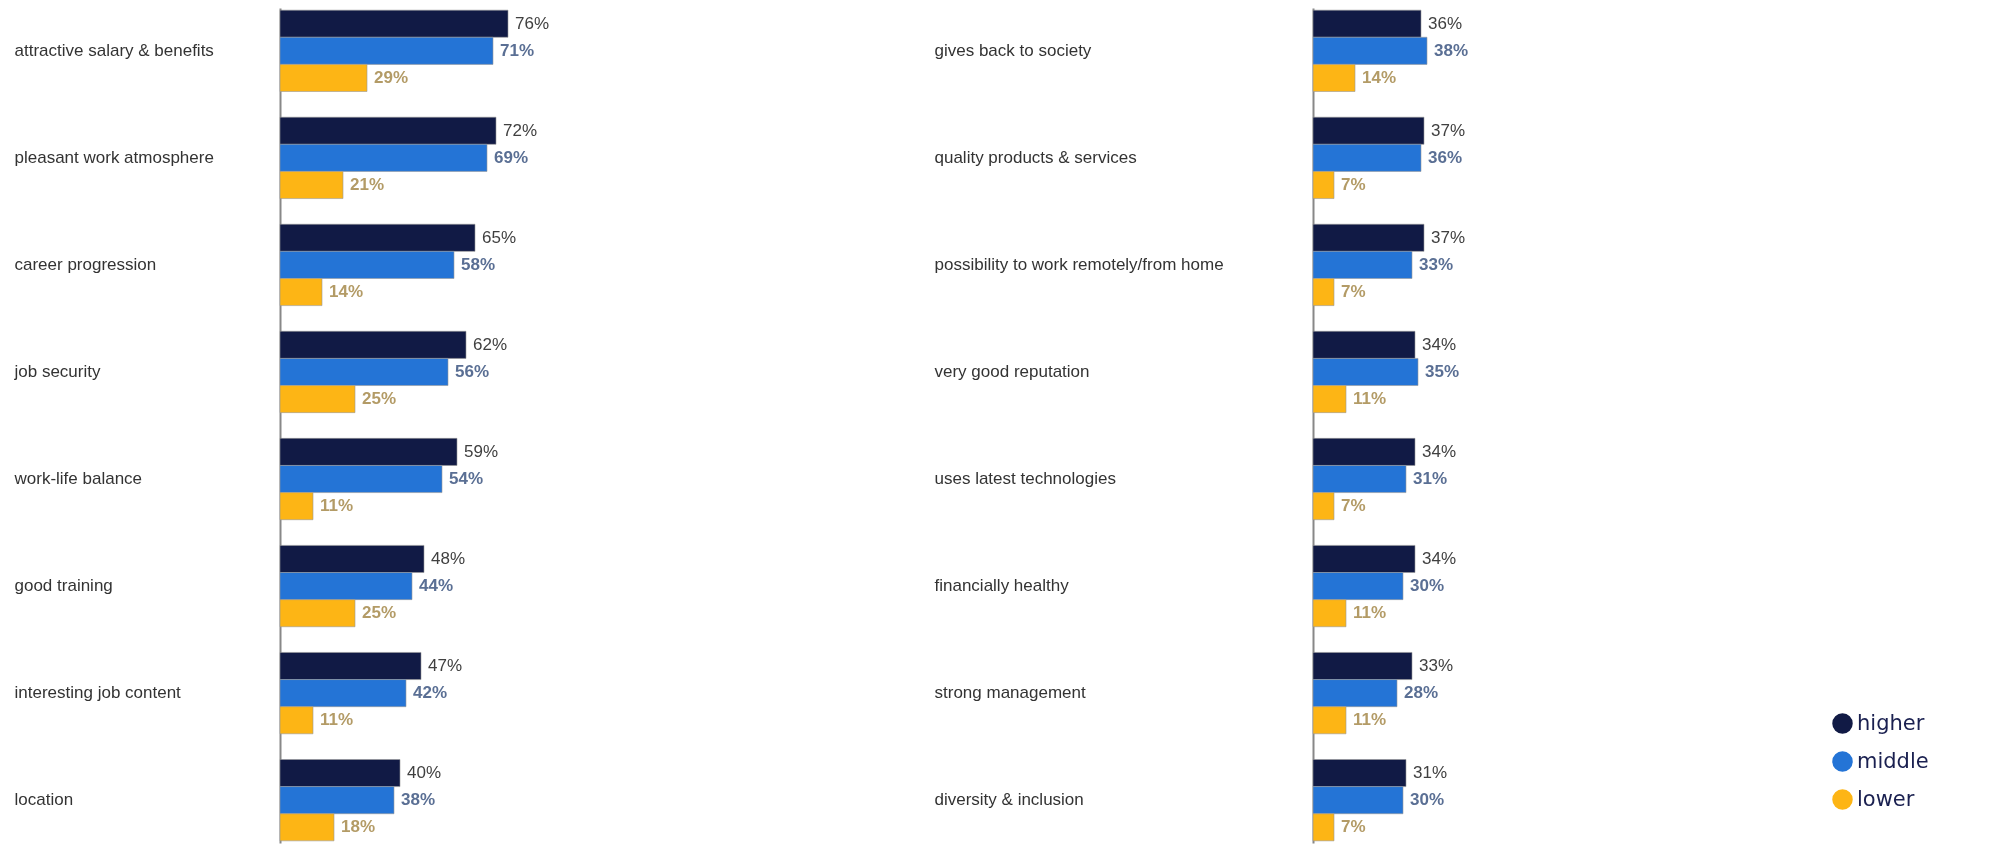 The height and width of the screenshot is (848, 2005). Describe the element at coordinates (499, 237) in the screenshot. I see `data-label: 65%` at that location.